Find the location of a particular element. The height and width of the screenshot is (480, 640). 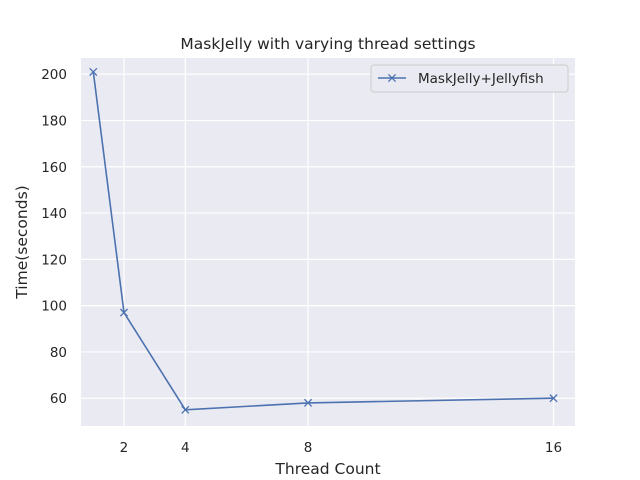

x-tick-label: 2 is located at coordinates (124, 448).